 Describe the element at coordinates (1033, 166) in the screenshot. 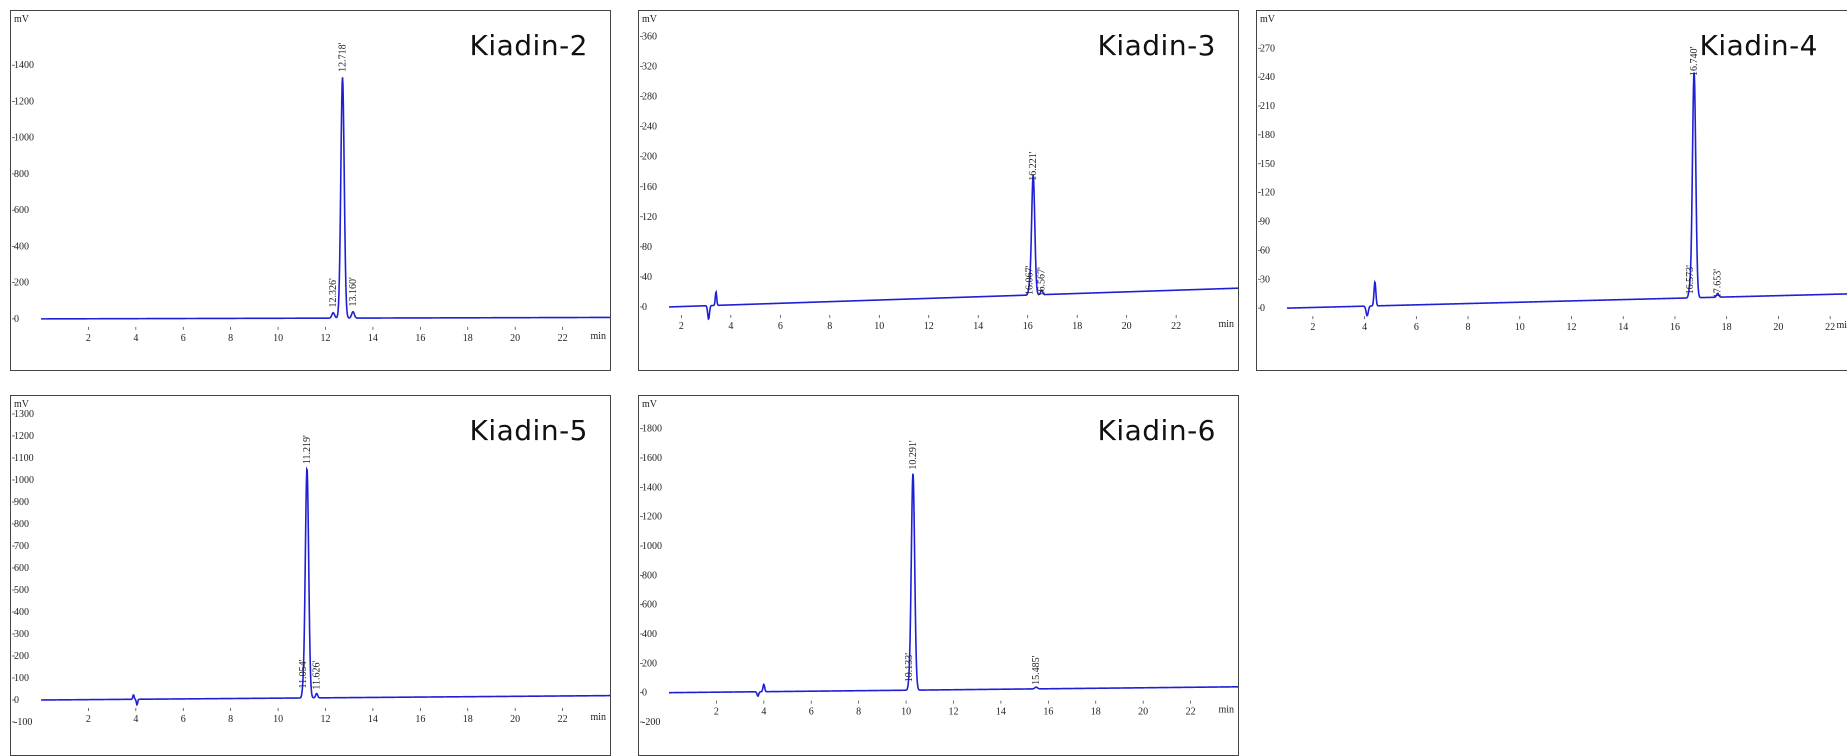

I see `peak-label: 16.221'` at that location.